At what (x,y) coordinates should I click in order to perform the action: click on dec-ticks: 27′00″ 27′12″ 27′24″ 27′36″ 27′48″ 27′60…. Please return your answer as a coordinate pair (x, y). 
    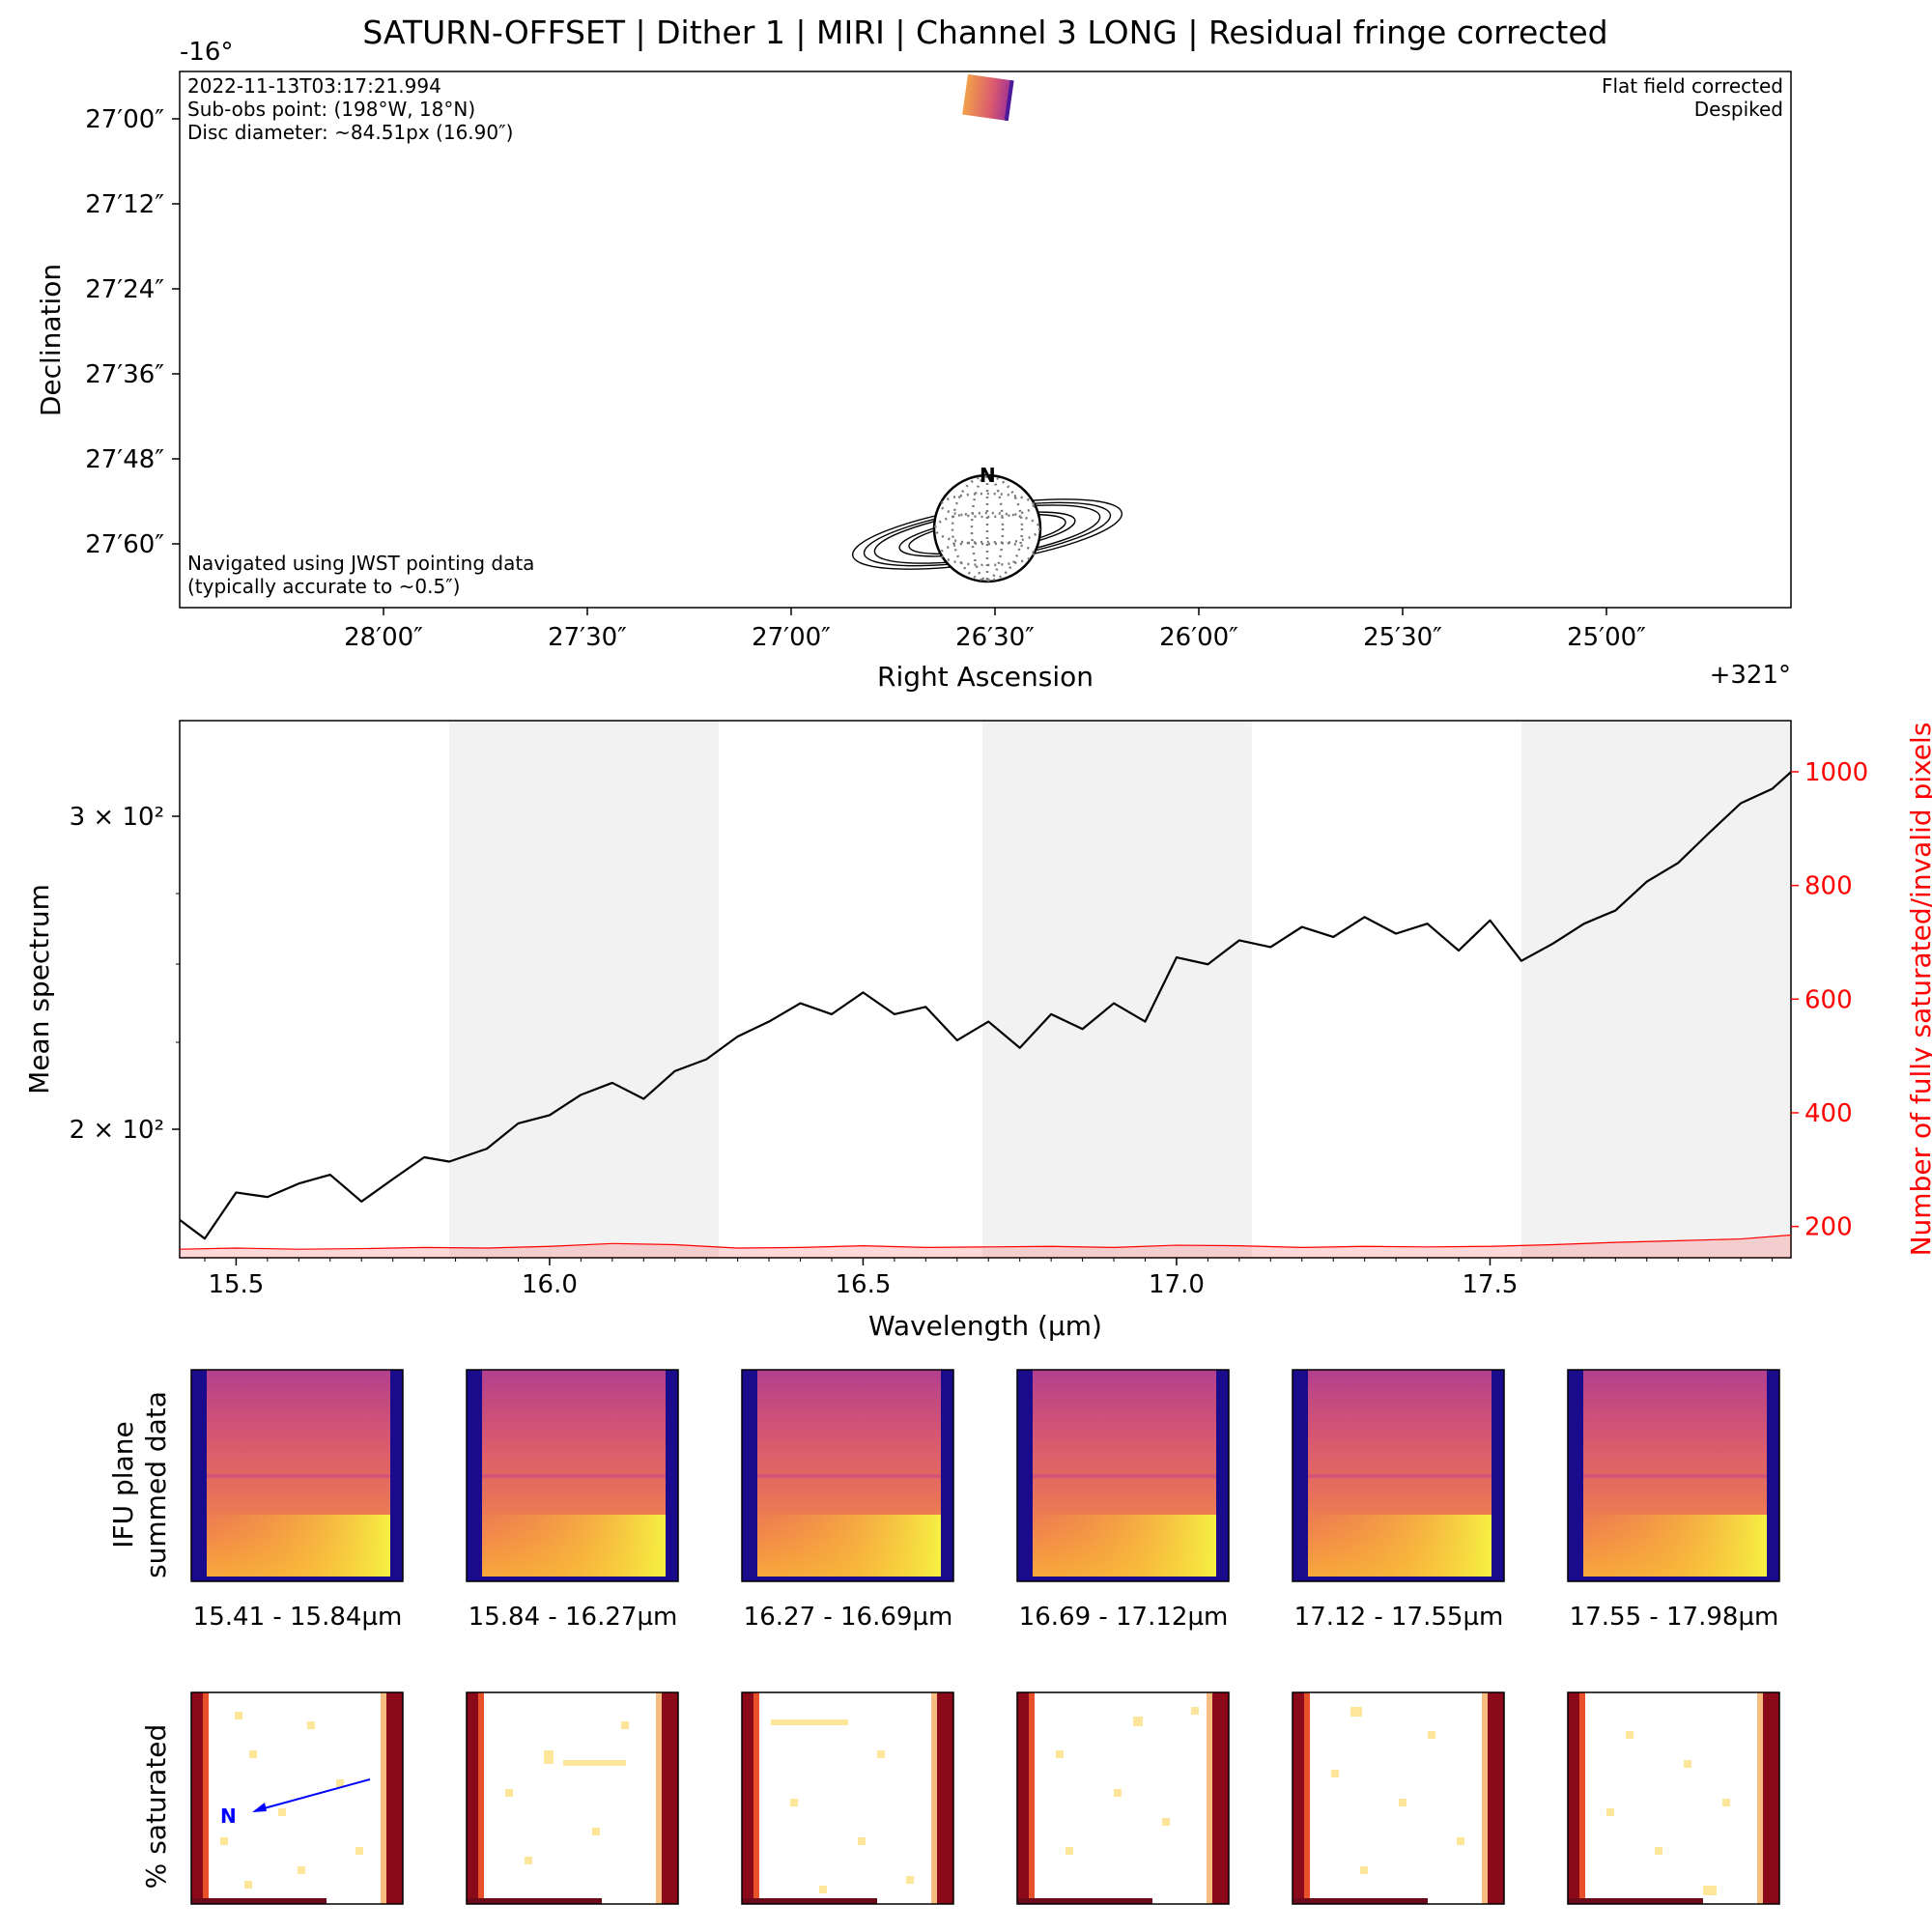
    Looking at the image, I should click on (132, 332).